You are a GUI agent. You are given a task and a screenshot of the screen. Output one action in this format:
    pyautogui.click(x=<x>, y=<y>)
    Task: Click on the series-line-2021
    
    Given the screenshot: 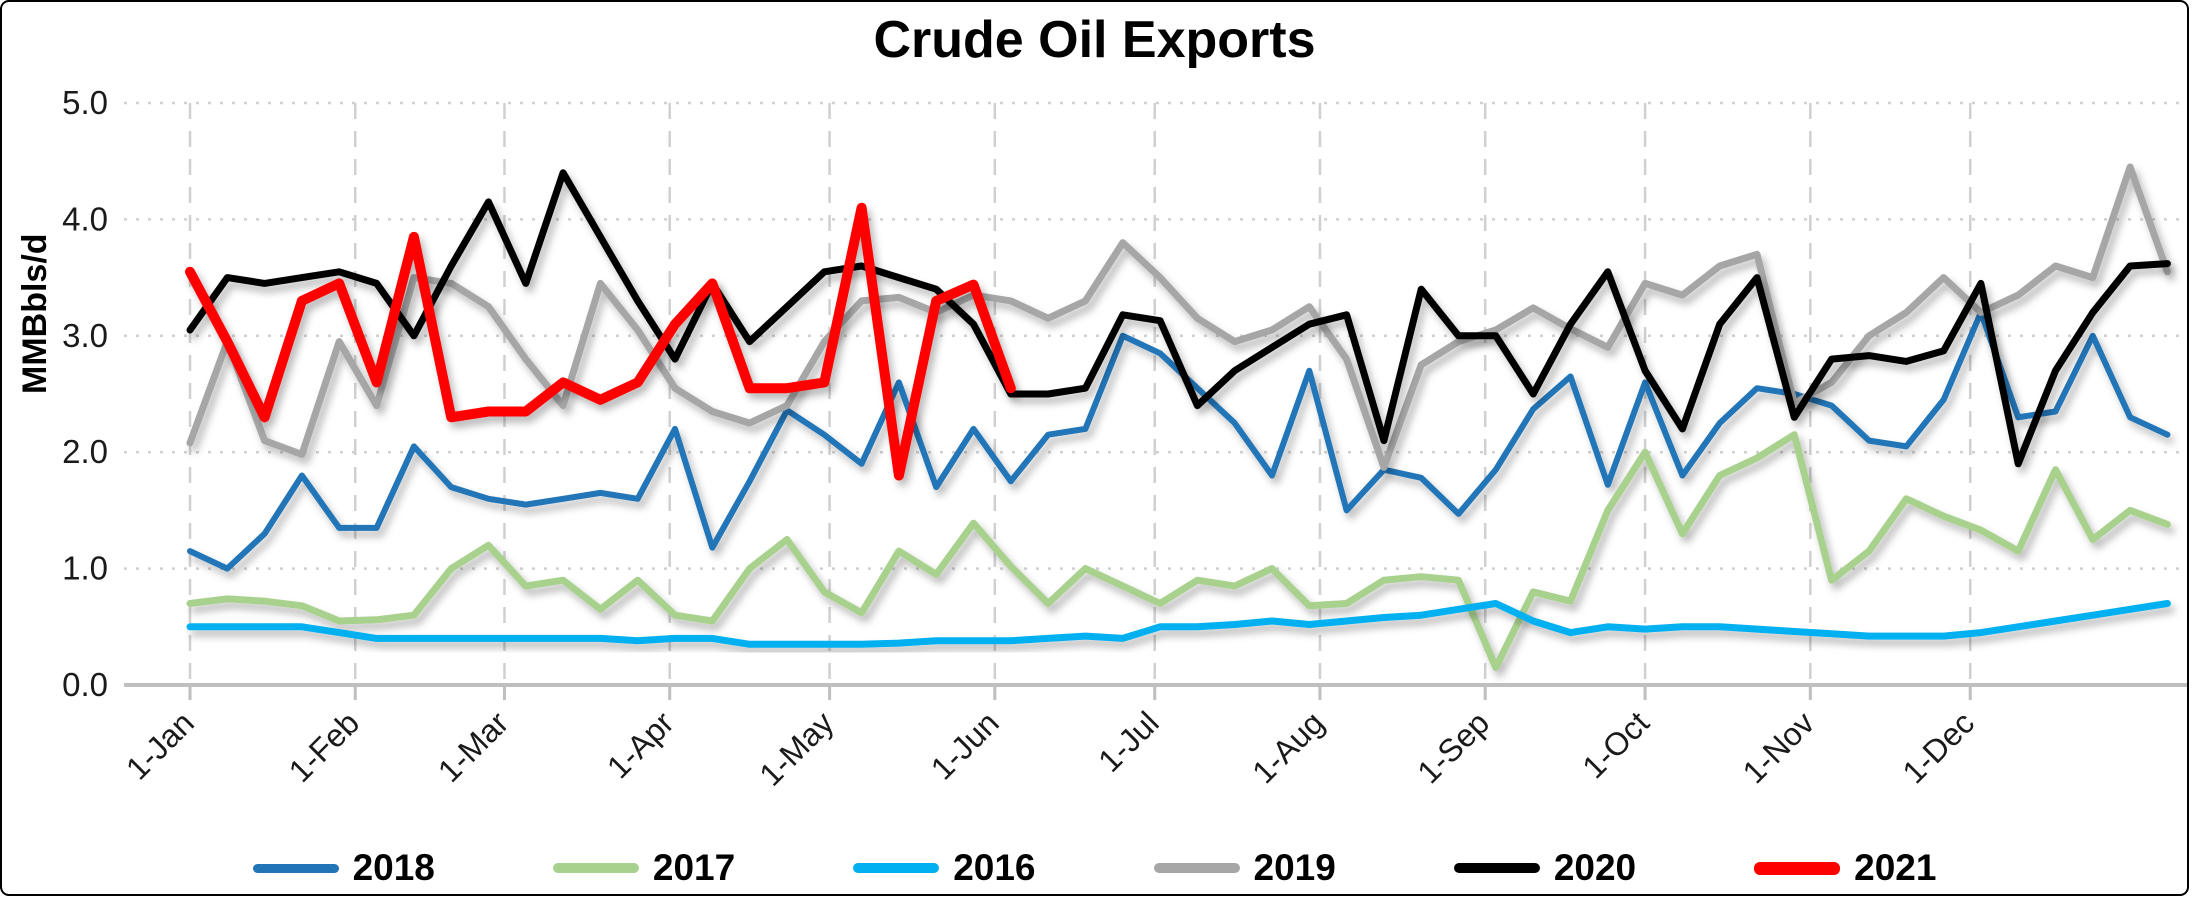 What is the action you would take?
    pyautogui.click(x=600, y=341)
    